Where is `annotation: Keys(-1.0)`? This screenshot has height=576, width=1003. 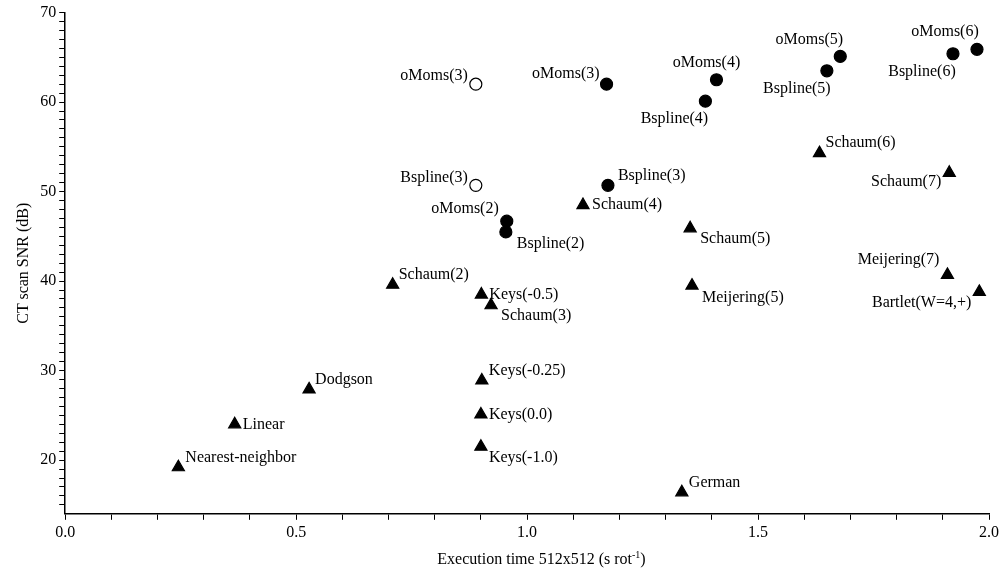
annotation: Keys(-1.0) is located at coordinates (523, 456).